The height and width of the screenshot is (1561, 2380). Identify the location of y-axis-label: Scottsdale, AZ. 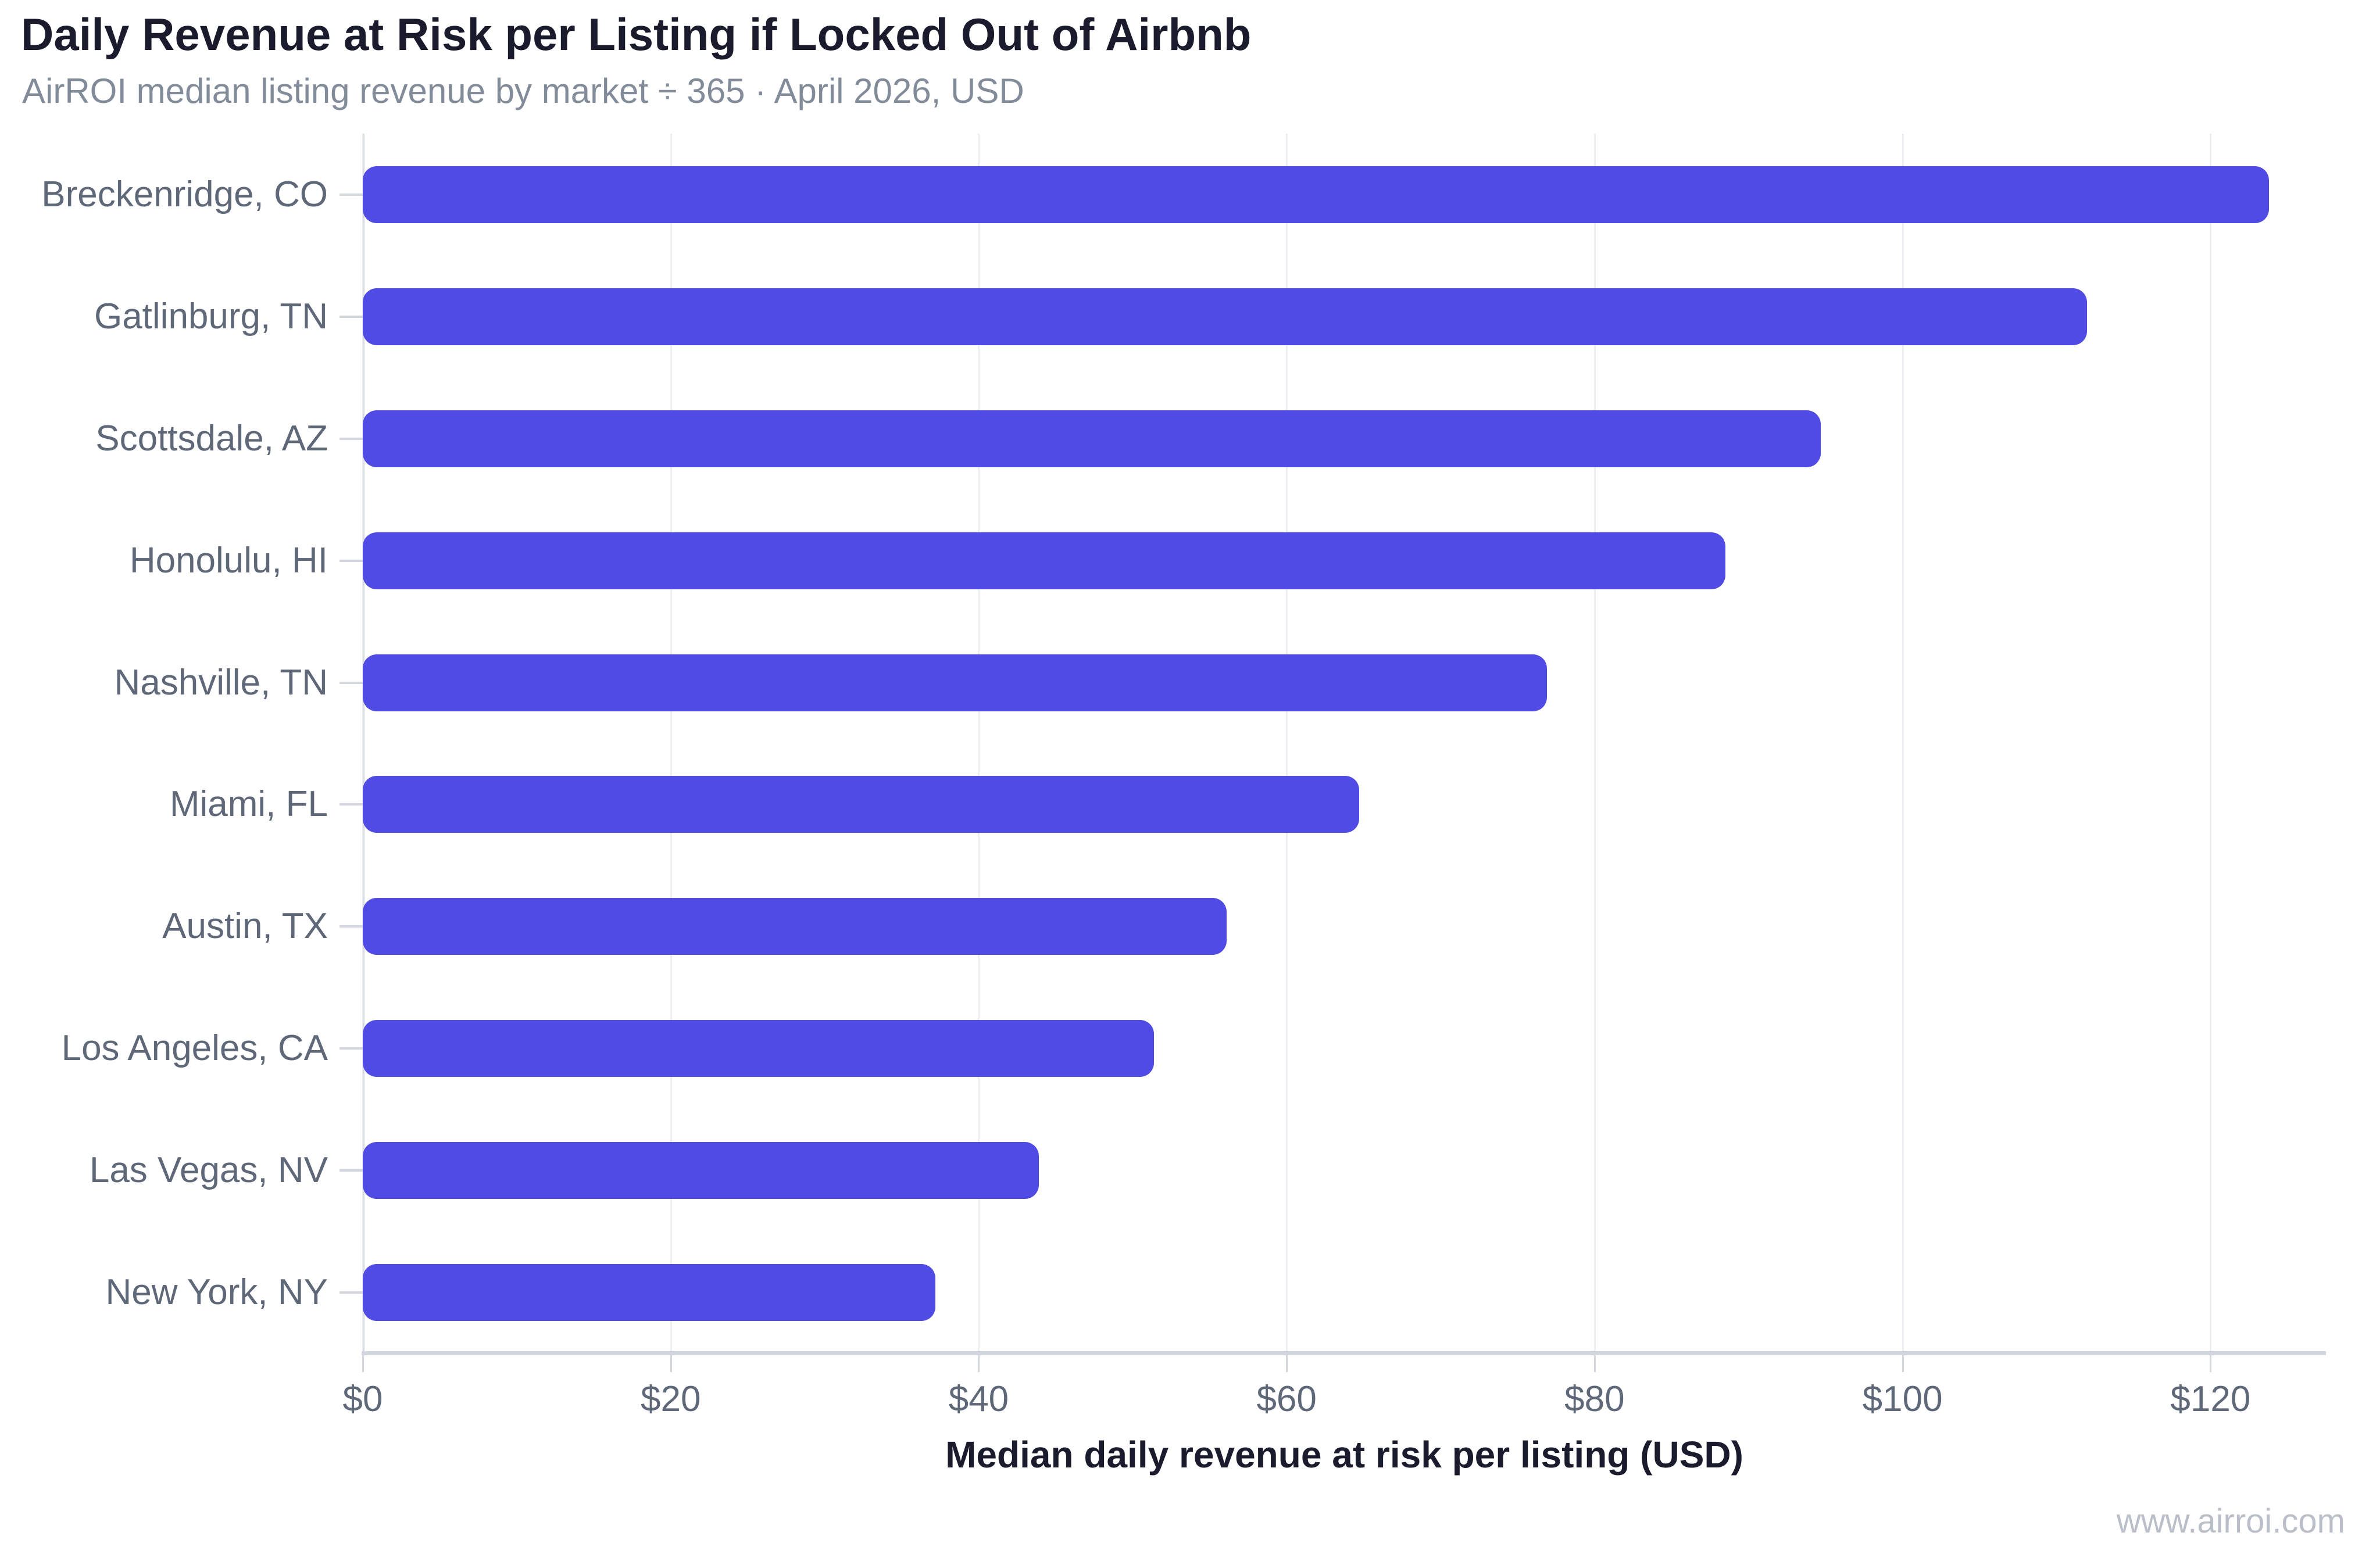
(212, 438).